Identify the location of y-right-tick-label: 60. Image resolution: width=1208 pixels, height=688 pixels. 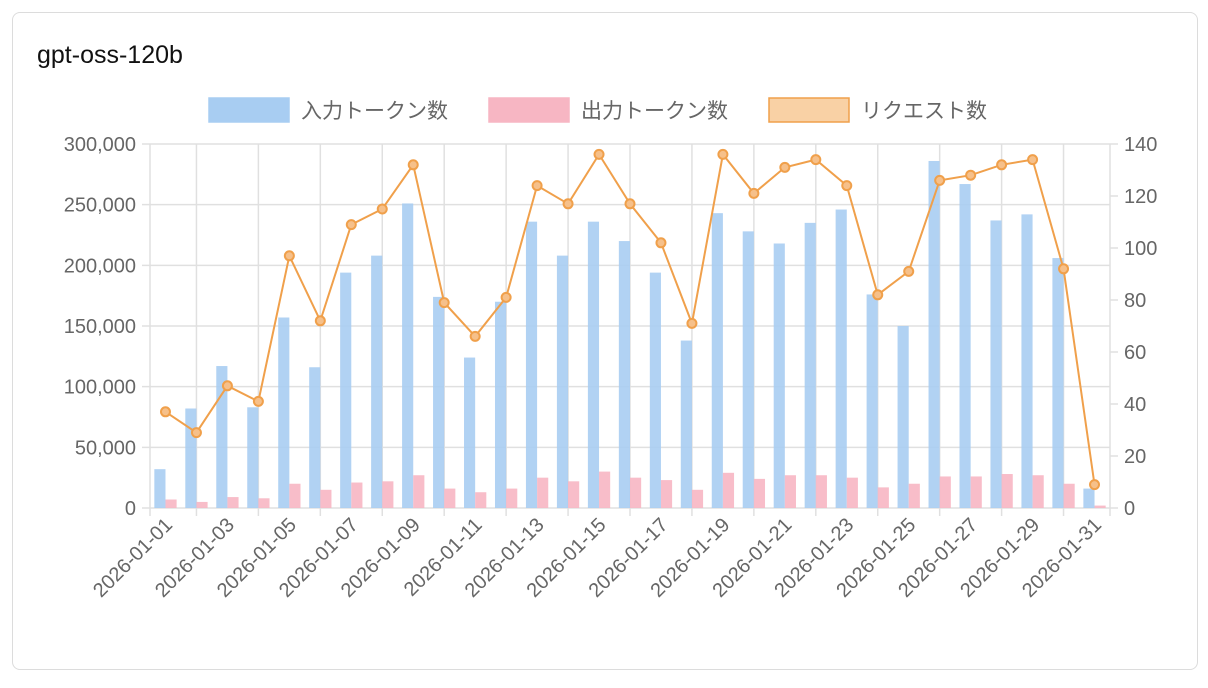
(1135, 353).